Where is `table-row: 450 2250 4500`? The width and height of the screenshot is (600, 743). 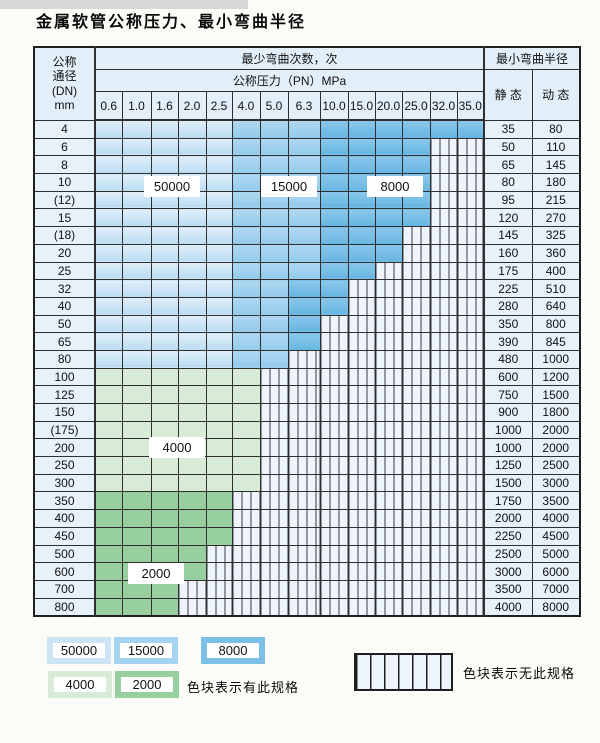 table-row: 450 2250 4500 is located at coordinates (307, 536).